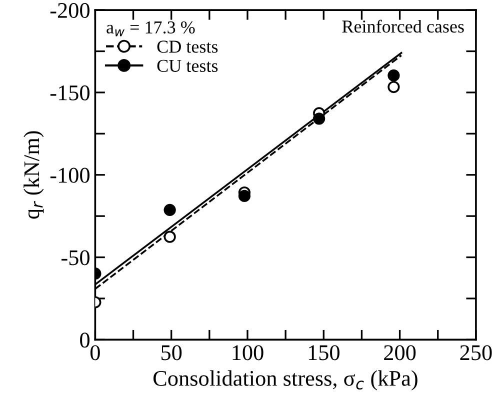 The image size is (501, 402). What do you see at coordinates (248, 352) in the screenshot?
I see `x-tick-label: 100` at bounding box center [248, 352].